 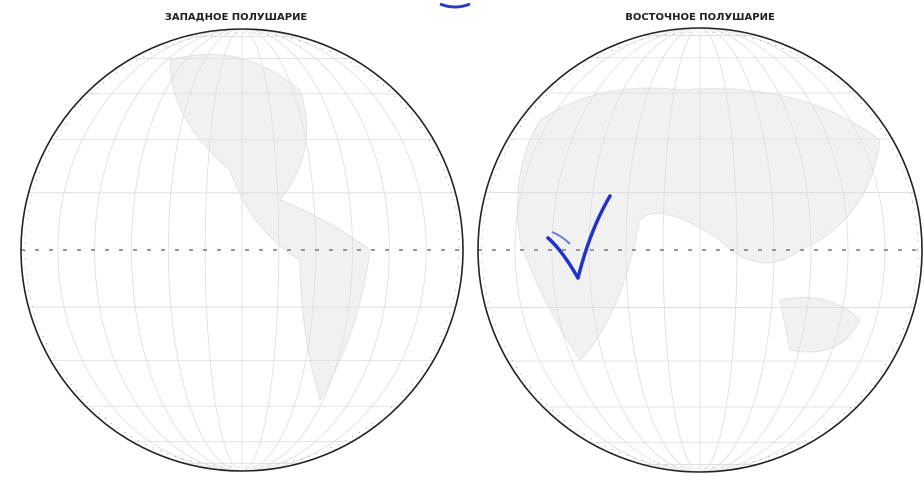 What do you see at coordinates (700, 17) in the screenshot?
I see `eastern-title: ВОСТОЧНОЕ ПОЛУШАРИЕ` at bounding box center [700, 17].